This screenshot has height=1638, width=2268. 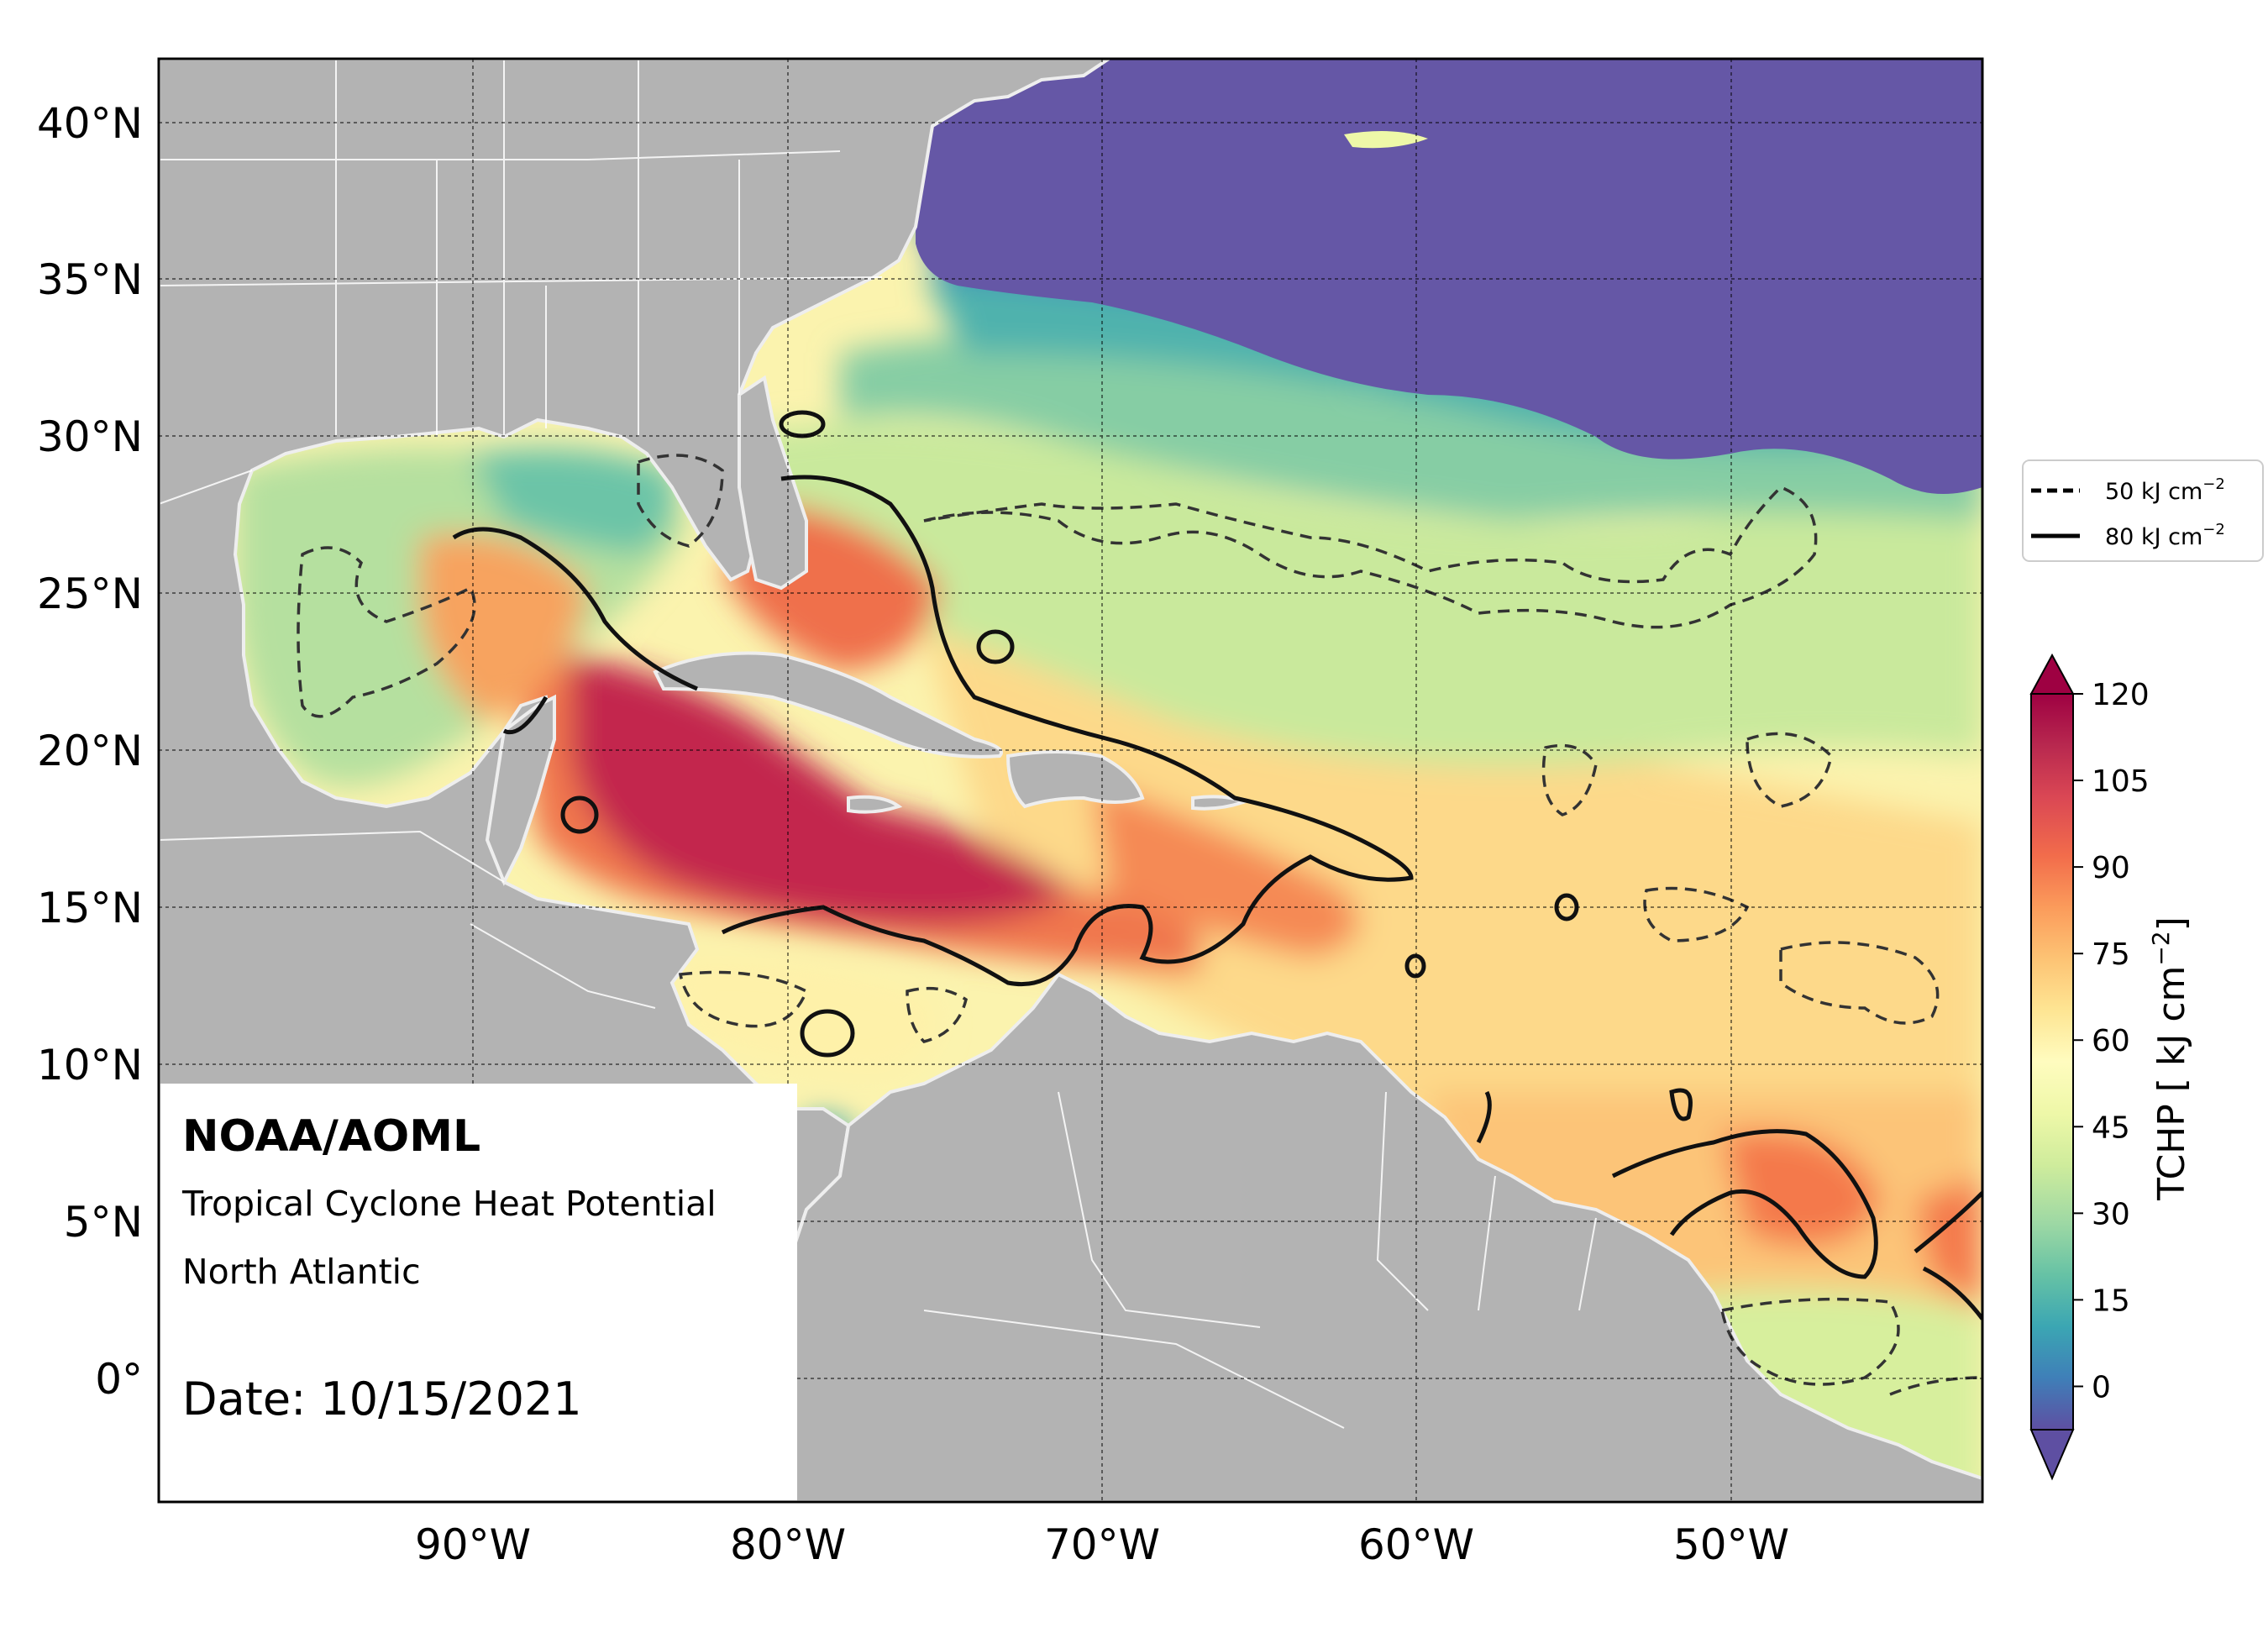 I want to click on lon-label-70w: 70°W, so click(x=1102, y=1544).